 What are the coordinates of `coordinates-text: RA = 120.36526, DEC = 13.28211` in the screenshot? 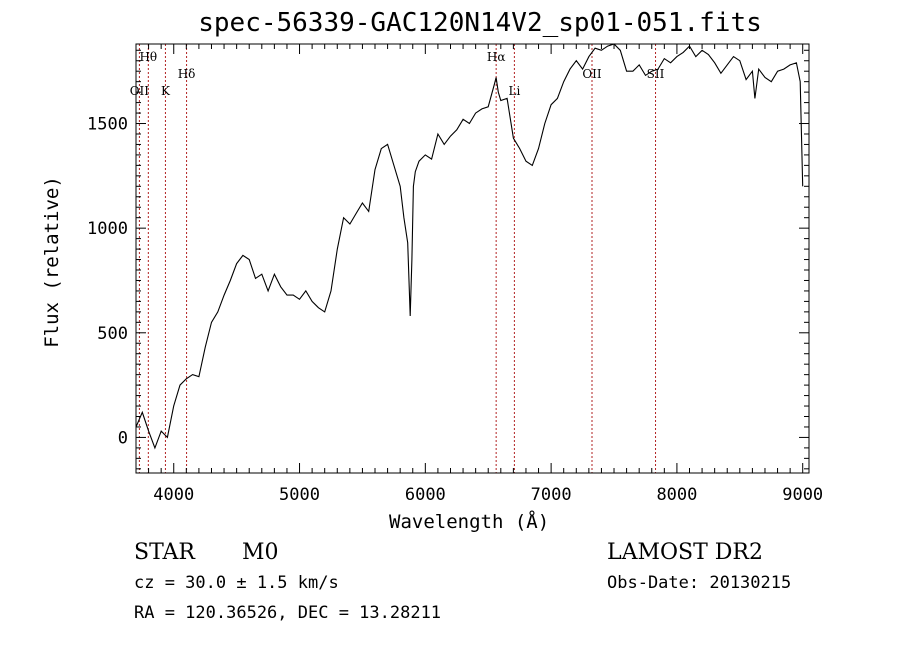 It's located at (288, 613).